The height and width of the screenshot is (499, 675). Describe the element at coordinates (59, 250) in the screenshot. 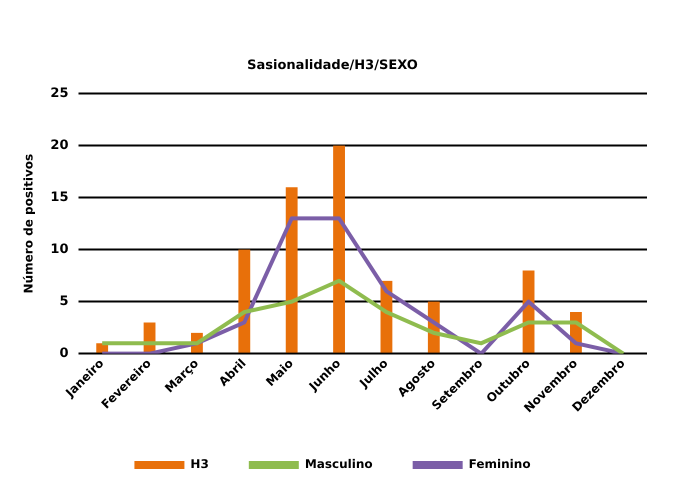

I see `y-tick-label: 10` at that location.